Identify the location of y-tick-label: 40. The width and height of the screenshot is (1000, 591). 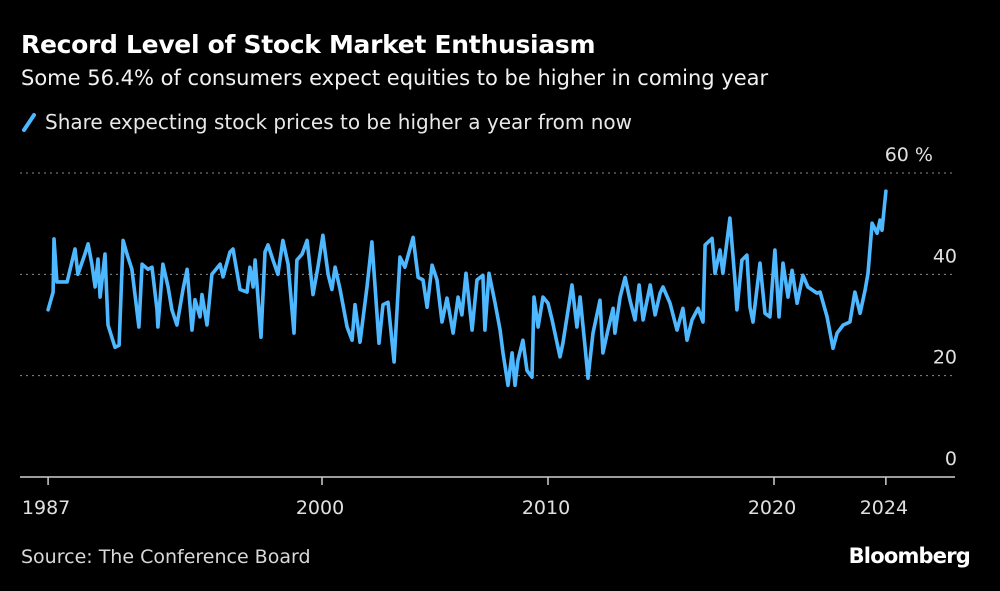
(945, 256).